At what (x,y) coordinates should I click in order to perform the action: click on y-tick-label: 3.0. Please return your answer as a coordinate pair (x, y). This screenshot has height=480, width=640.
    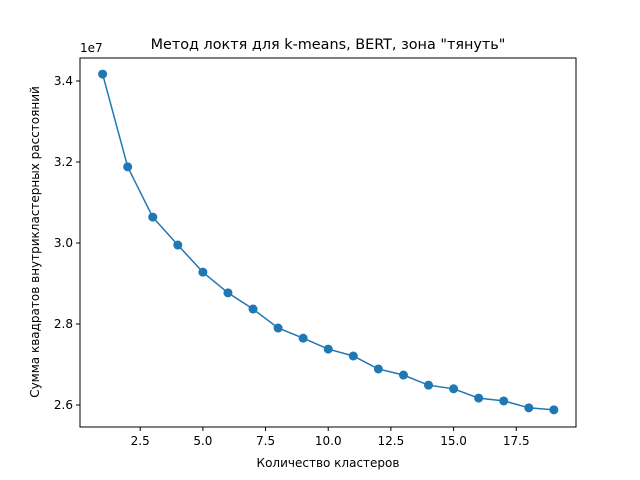
    Looking at the image, I should click on (63, 243).